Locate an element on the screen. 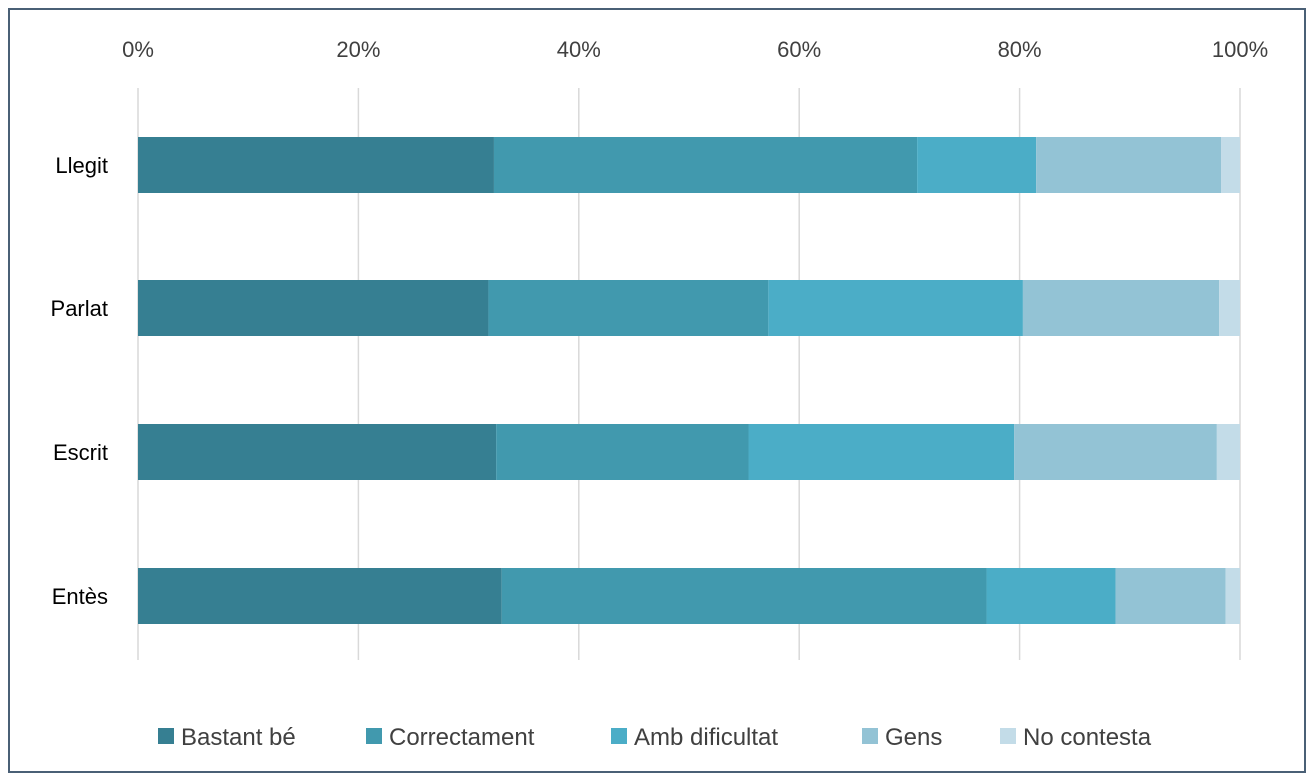 This screenshot has height=783, width=1316. x-tick-label: 100% is located at coordinates (1240, 49).